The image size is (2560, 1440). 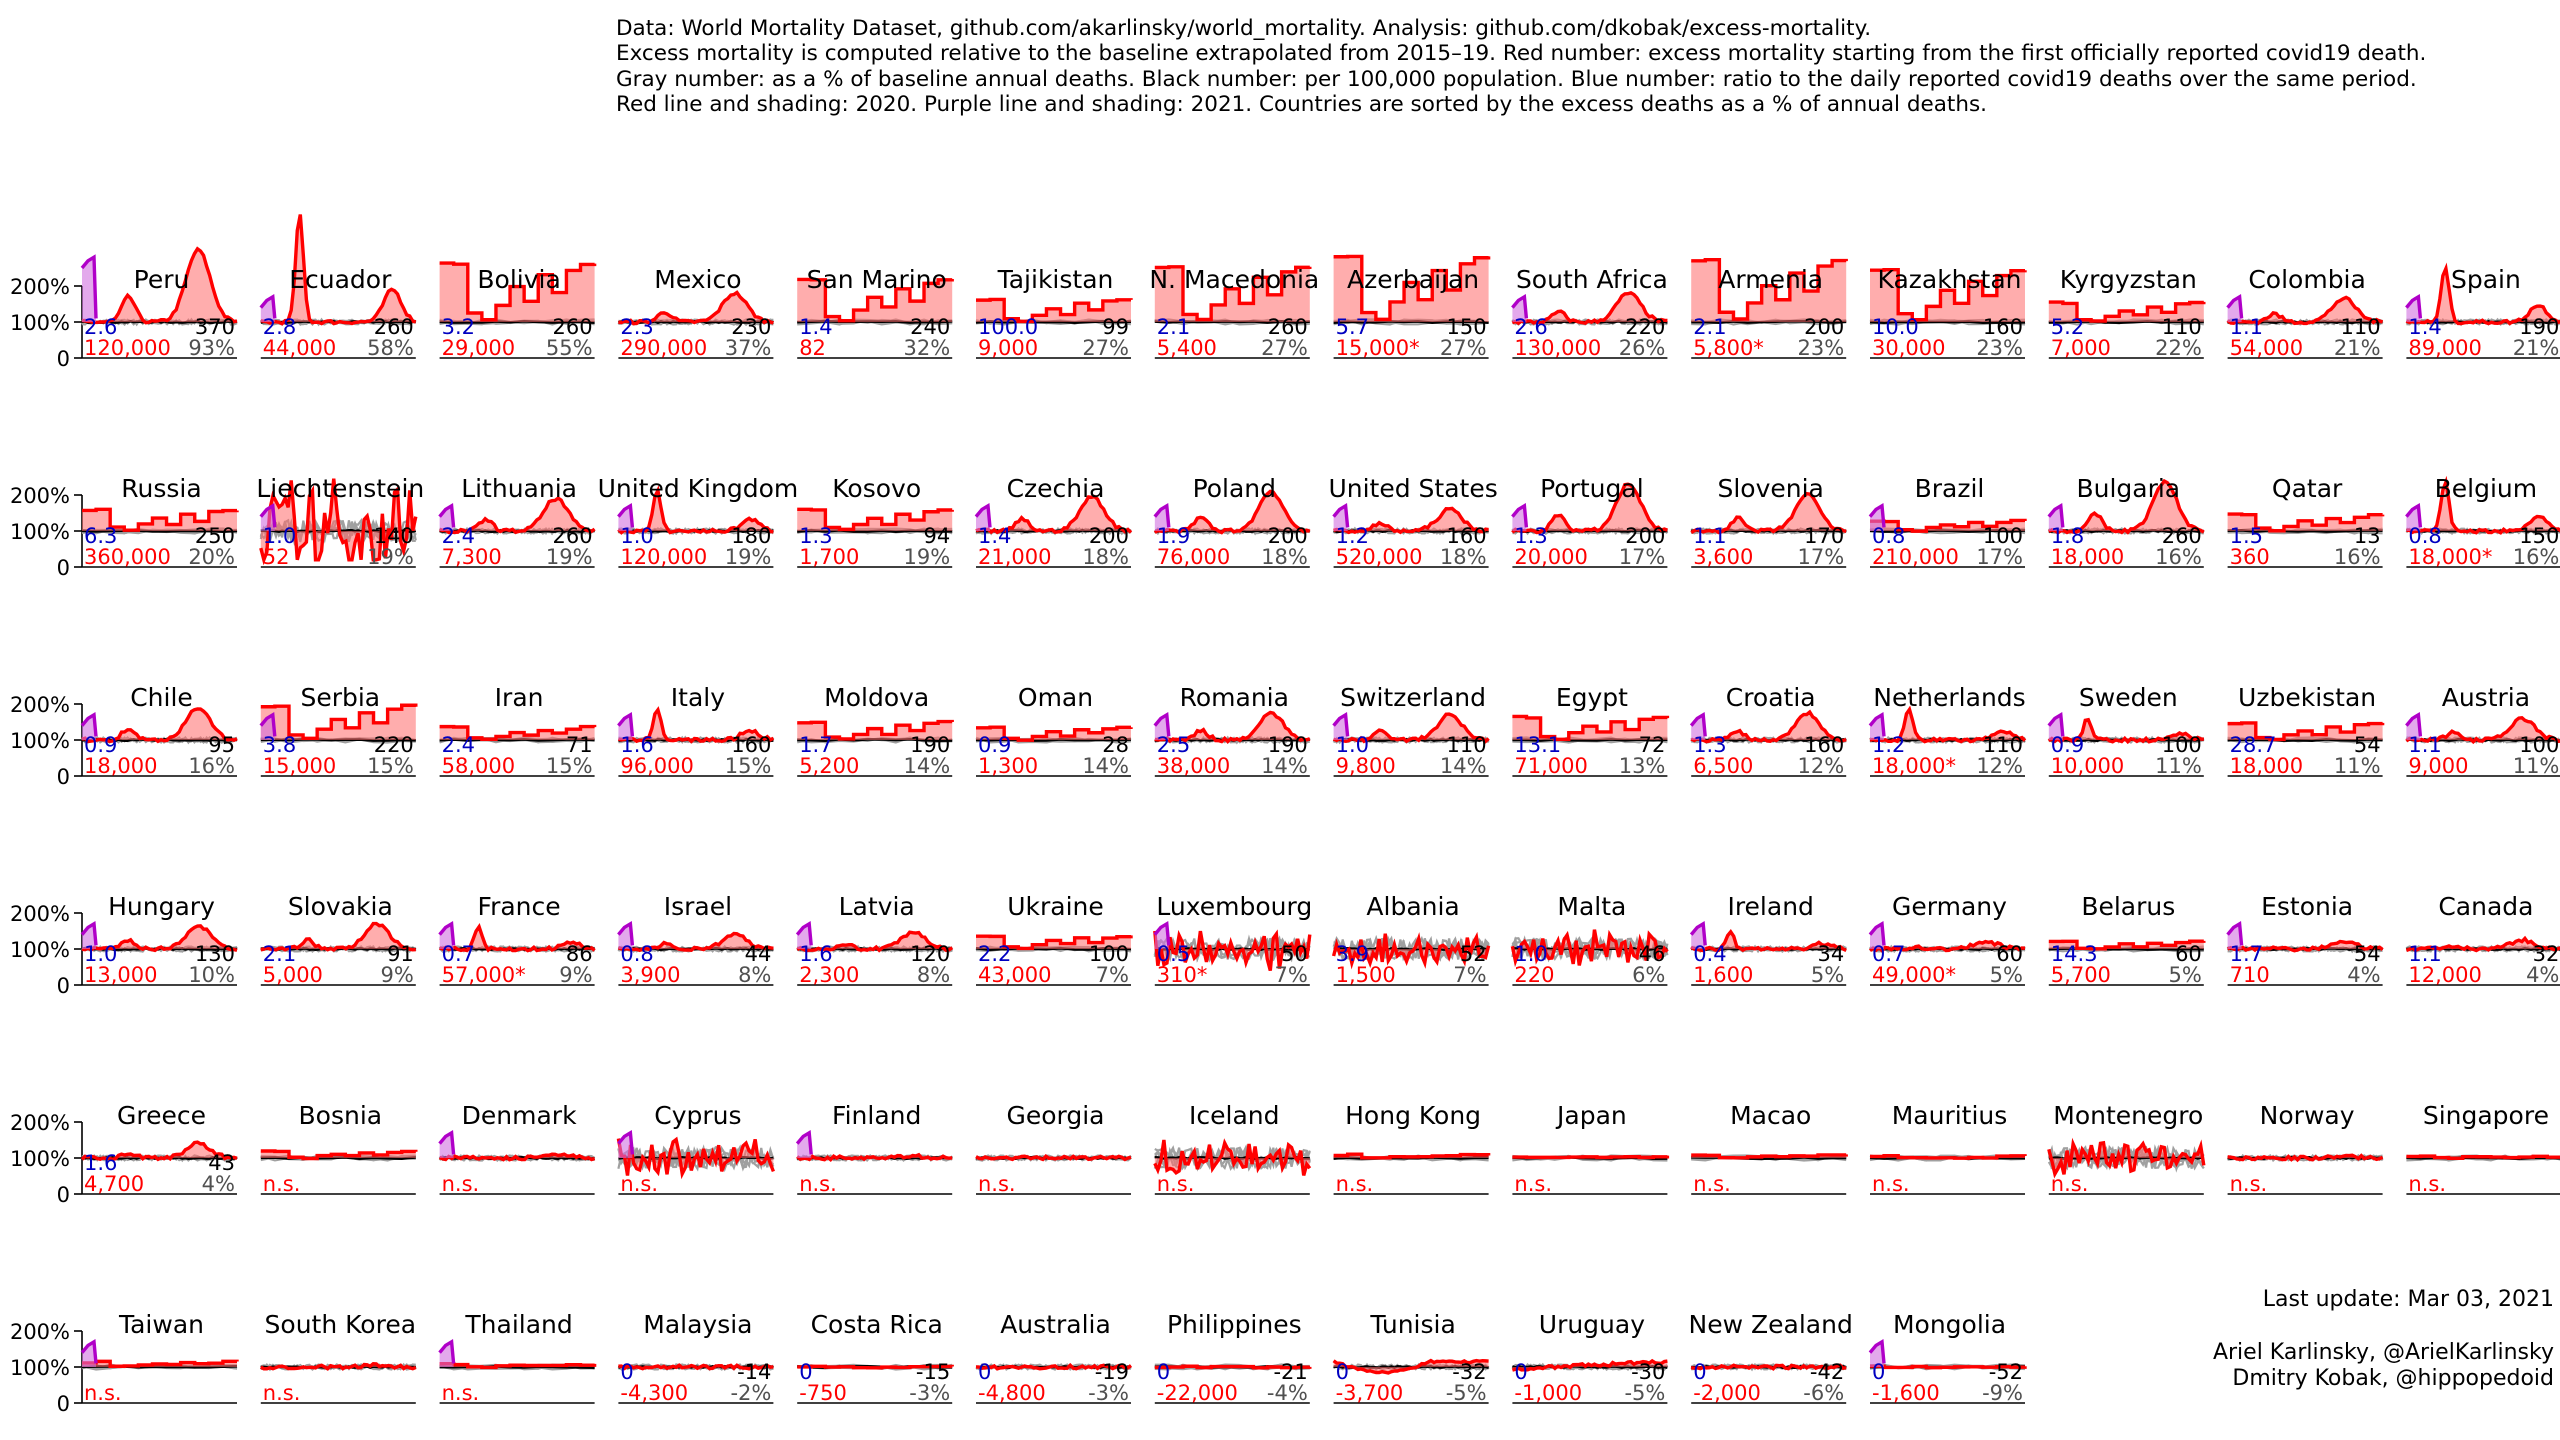 I want to click on country-title: Switzerland, so click(x=1413, y=697).